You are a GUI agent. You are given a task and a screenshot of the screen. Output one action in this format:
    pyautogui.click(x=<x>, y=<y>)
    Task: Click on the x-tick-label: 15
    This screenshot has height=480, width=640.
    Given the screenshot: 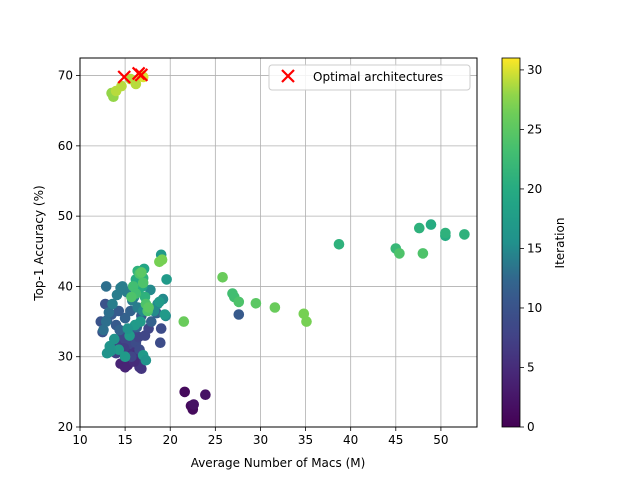 What is the action you would take?
    pyautogui.click(x=124, y=440)
    